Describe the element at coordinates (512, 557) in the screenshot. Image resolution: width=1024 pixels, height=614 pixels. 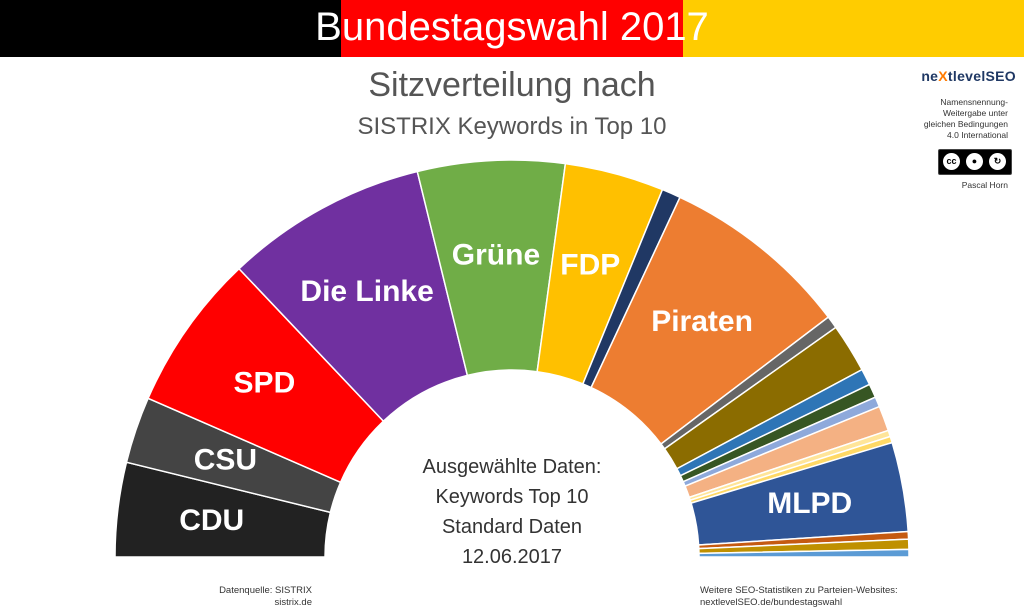
I see `center-note-line: 12.06.2017` at that location.